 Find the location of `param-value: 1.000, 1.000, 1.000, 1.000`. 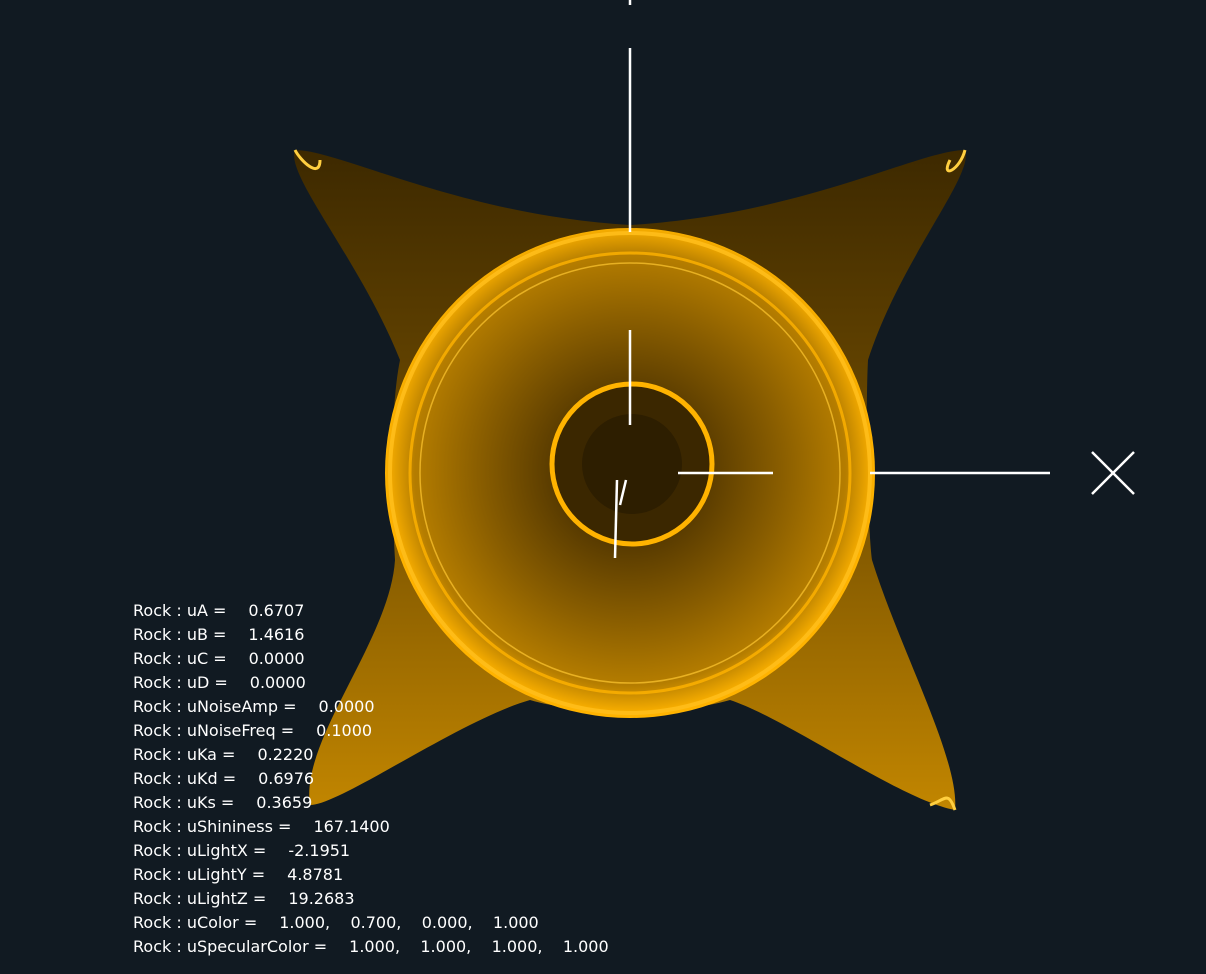

param-value: 1.000, 1.000, 1.000, 1.000 is located at coordinates (479, 946).